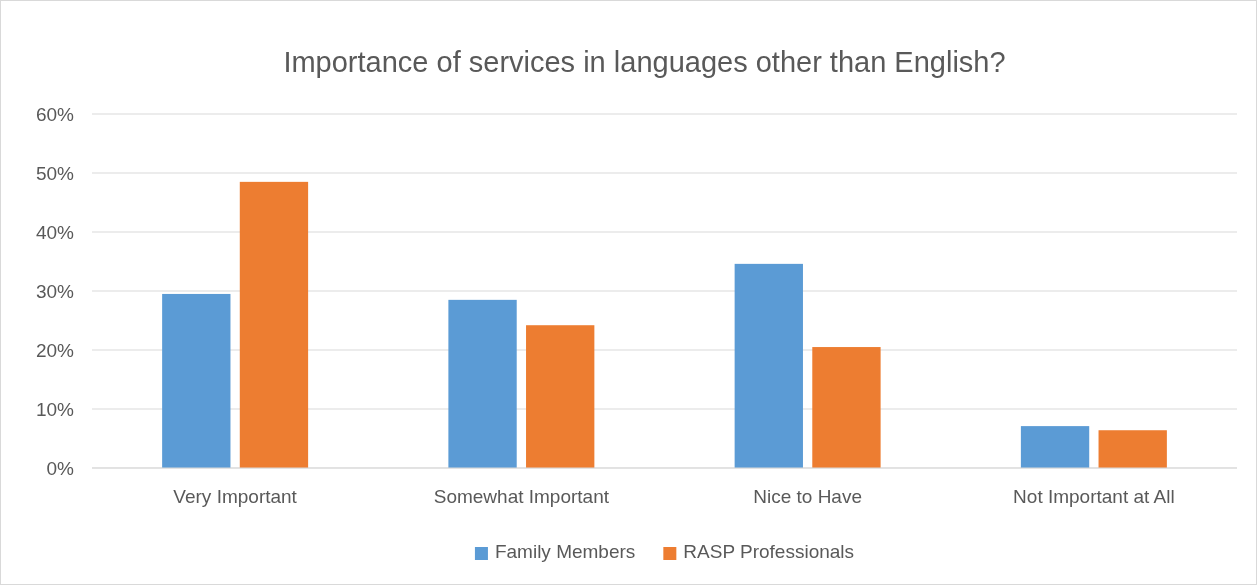 This screenshot has width=1257, height=585. What do you see at coordinates (644, 62) in the screenshot?
I see `chart-title: Importance of services in languages other than English?` at bounding box center [644, 62].